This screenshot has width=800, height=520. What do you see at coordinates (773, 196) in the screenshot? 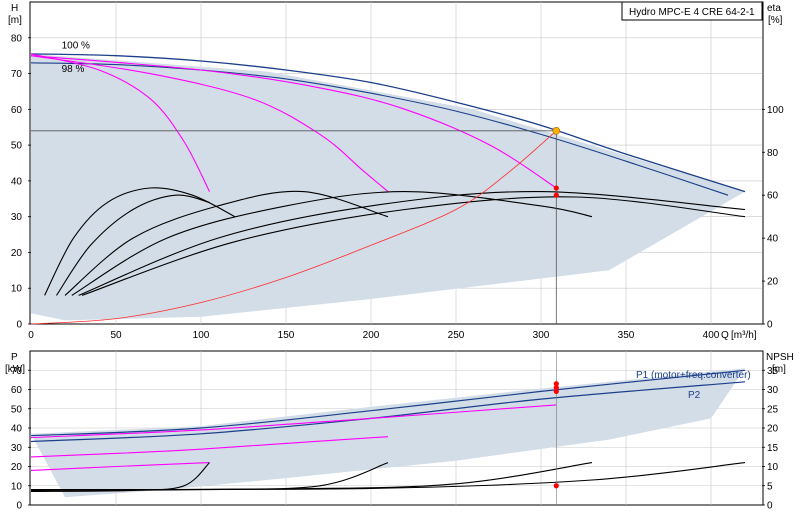
I see `eta-y-tick-label: 60` at bounding box center [773, 196].